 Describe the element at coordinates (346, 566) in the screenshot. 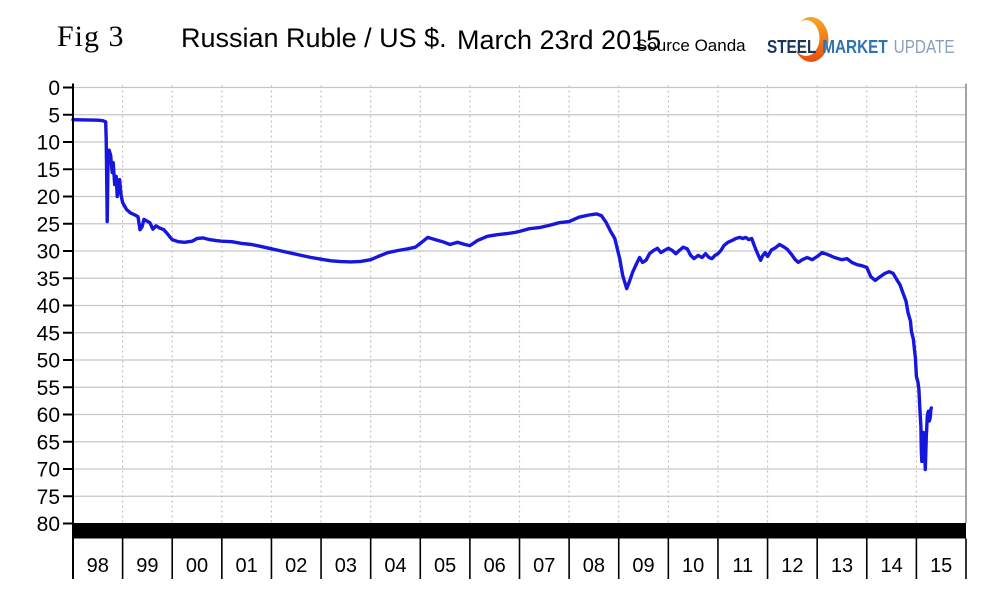

I see `year-label-03: 03` at that location.